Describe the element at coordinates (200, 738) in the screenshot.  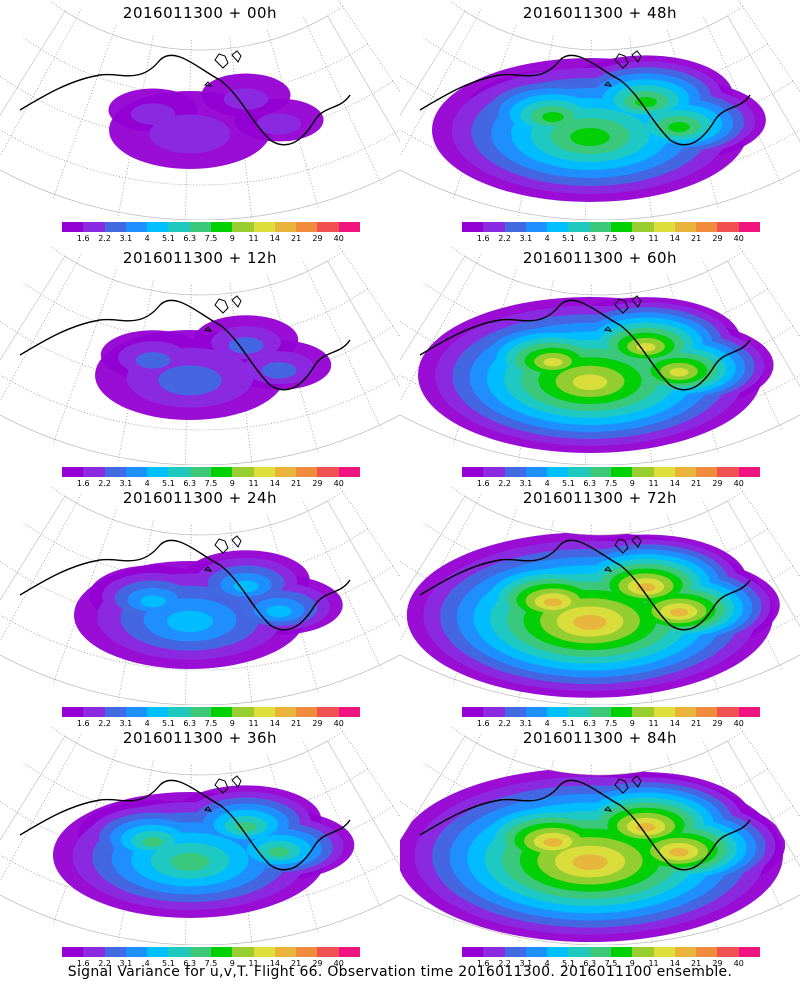
I see `panel-title: 2016011300 + 36h` at that location.